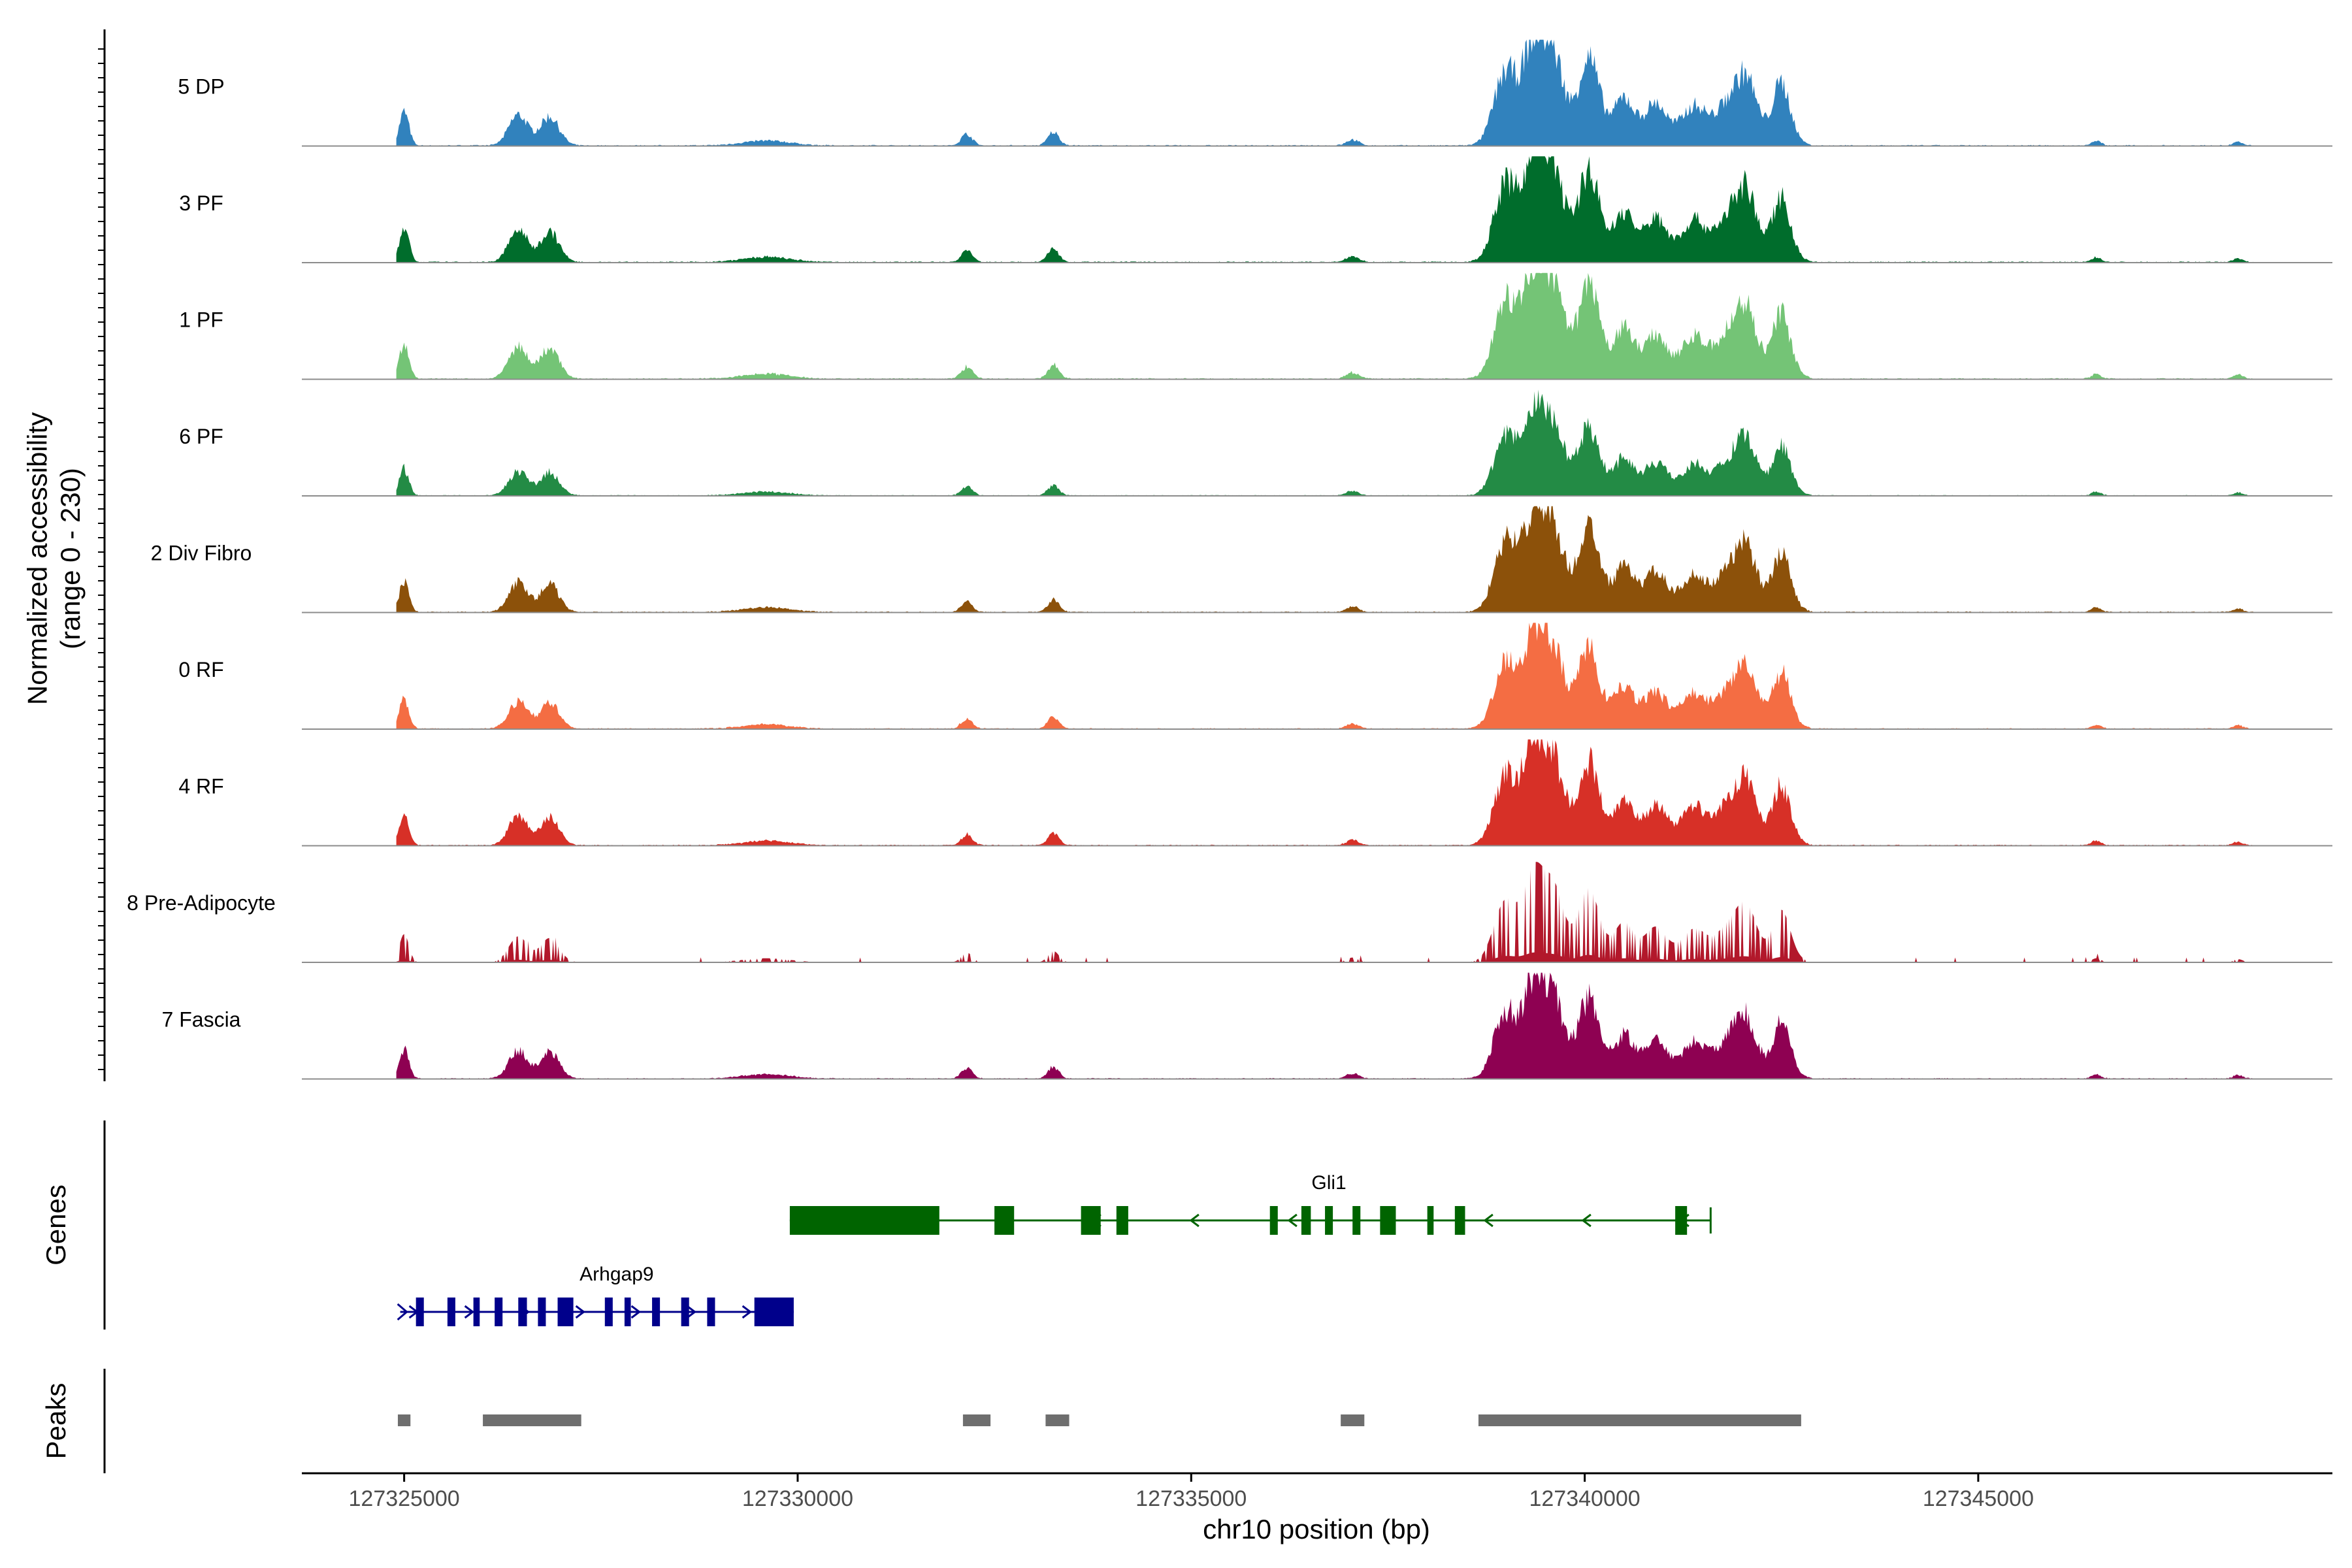 The image size is (2352, 1568). I want to click on track-label: 6 PF, so click(201, 436).